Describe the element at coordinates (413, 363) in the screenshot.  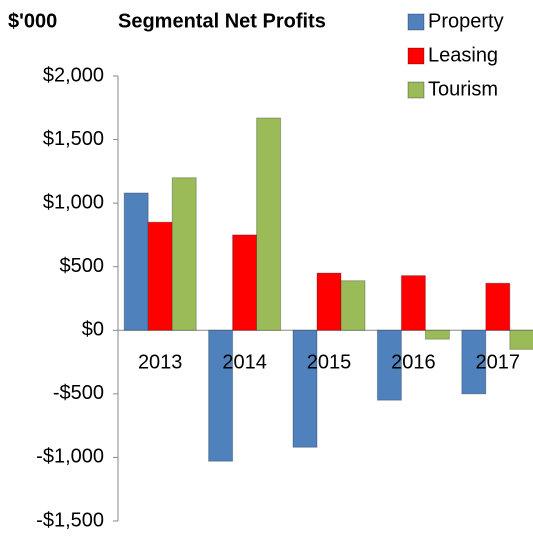
I see `x-tick-label: 2016` at that location.